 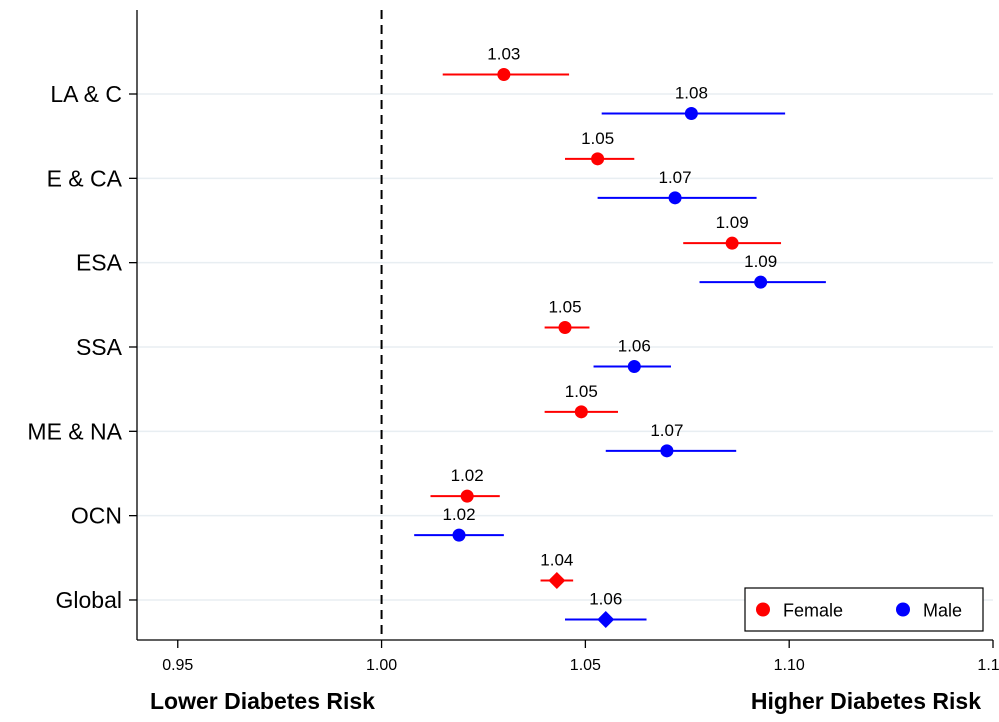 I want to click on female-value-label: 1.03, so click(x=503, y=54).